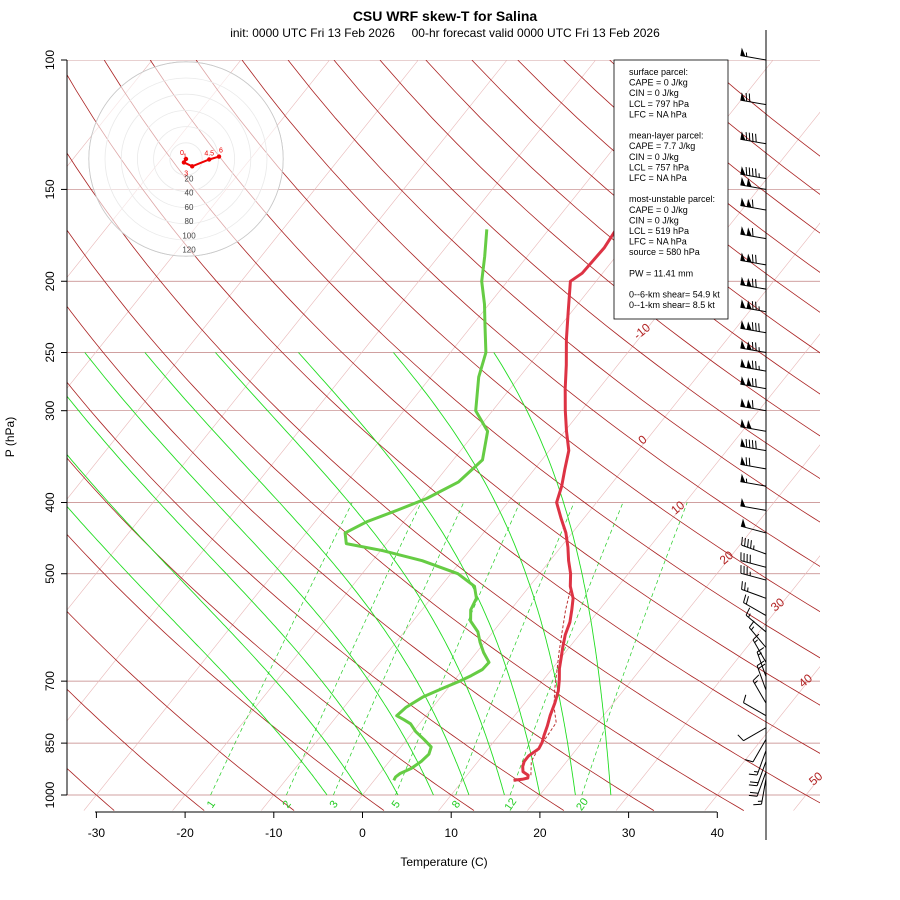 This screenshot has height=900, width=900. Describe the element at coordinates (10, 437) in the screenshot. I see `y-axis-label: P (hPa)` at that location.